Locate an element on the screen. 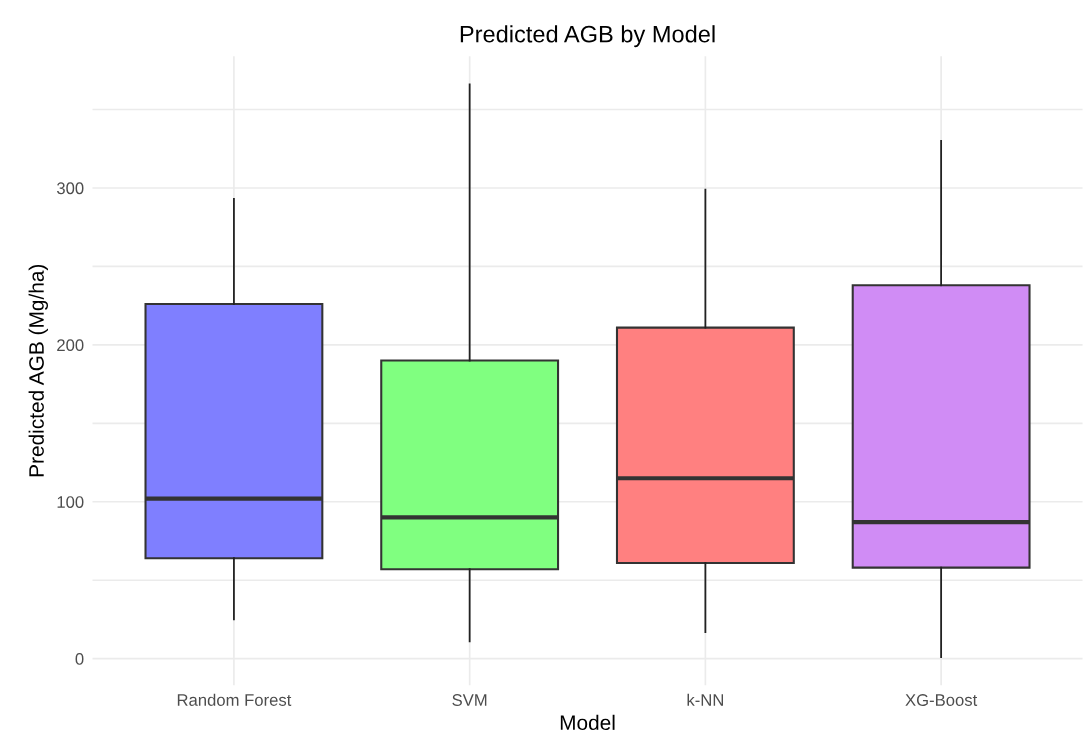 The width and height of the screenshot is (1088, 749). x-axis-title: Model is located at coordinates (587, 722).